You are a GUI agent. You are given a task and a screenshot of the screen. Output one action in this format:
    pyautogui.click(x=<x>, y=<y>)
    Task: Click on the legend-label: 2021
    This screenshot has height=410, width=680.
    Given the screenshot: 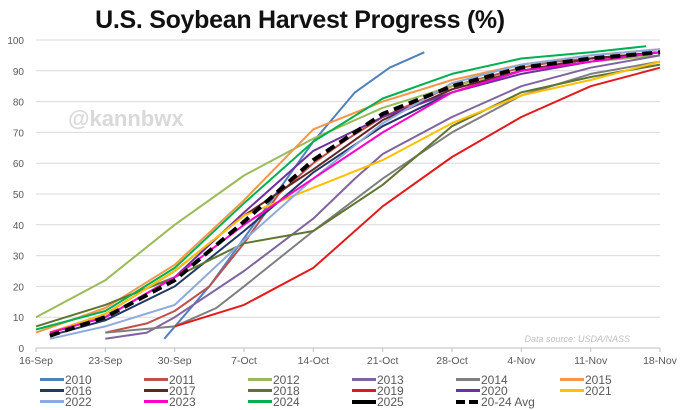 What is the action you would take?
    pyautogui.click(x=598, y=391)
    